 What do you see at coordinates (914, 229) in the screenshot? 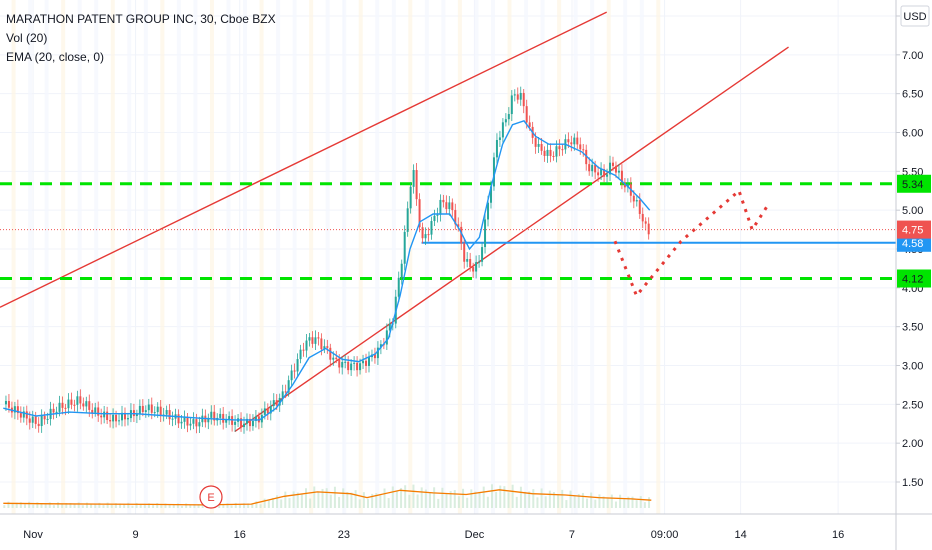
I see `last-price-badge` at bounding box center [914, 229].